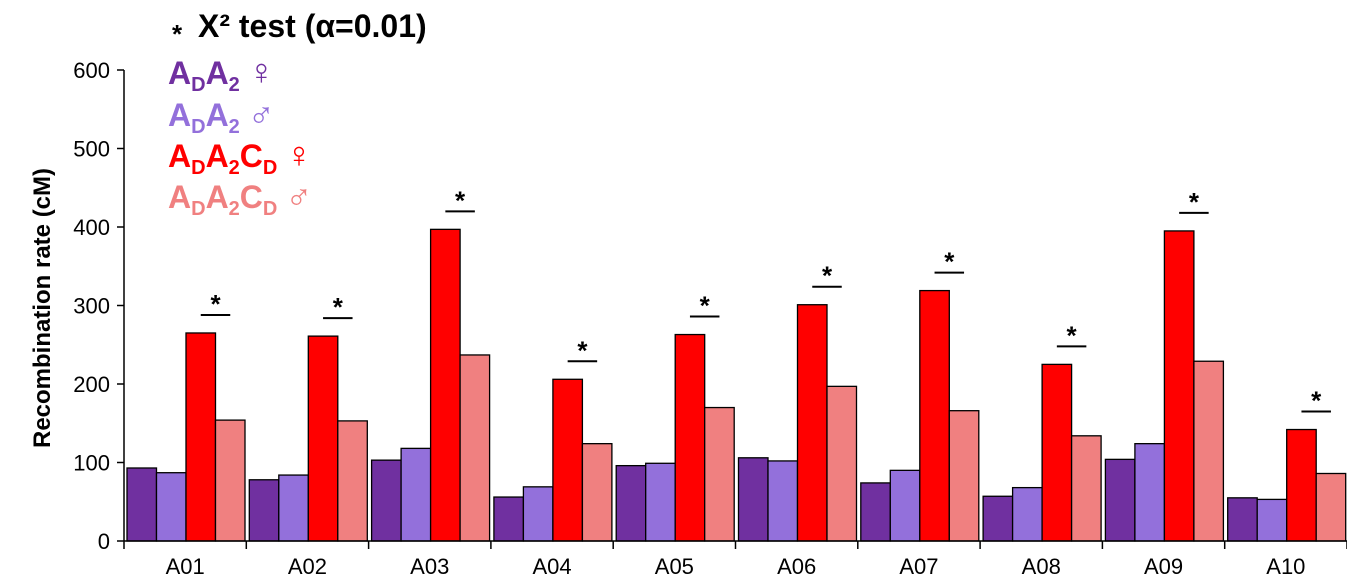  I want to click on y-tick-label: 500, so click(91, 149).